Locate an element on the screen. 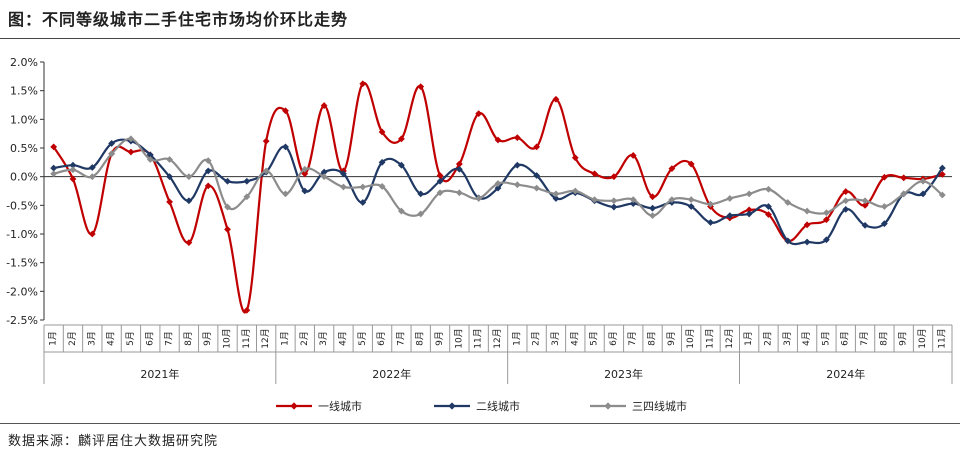  y-tick-label: -2.0% is located at coordinates (22, 291).